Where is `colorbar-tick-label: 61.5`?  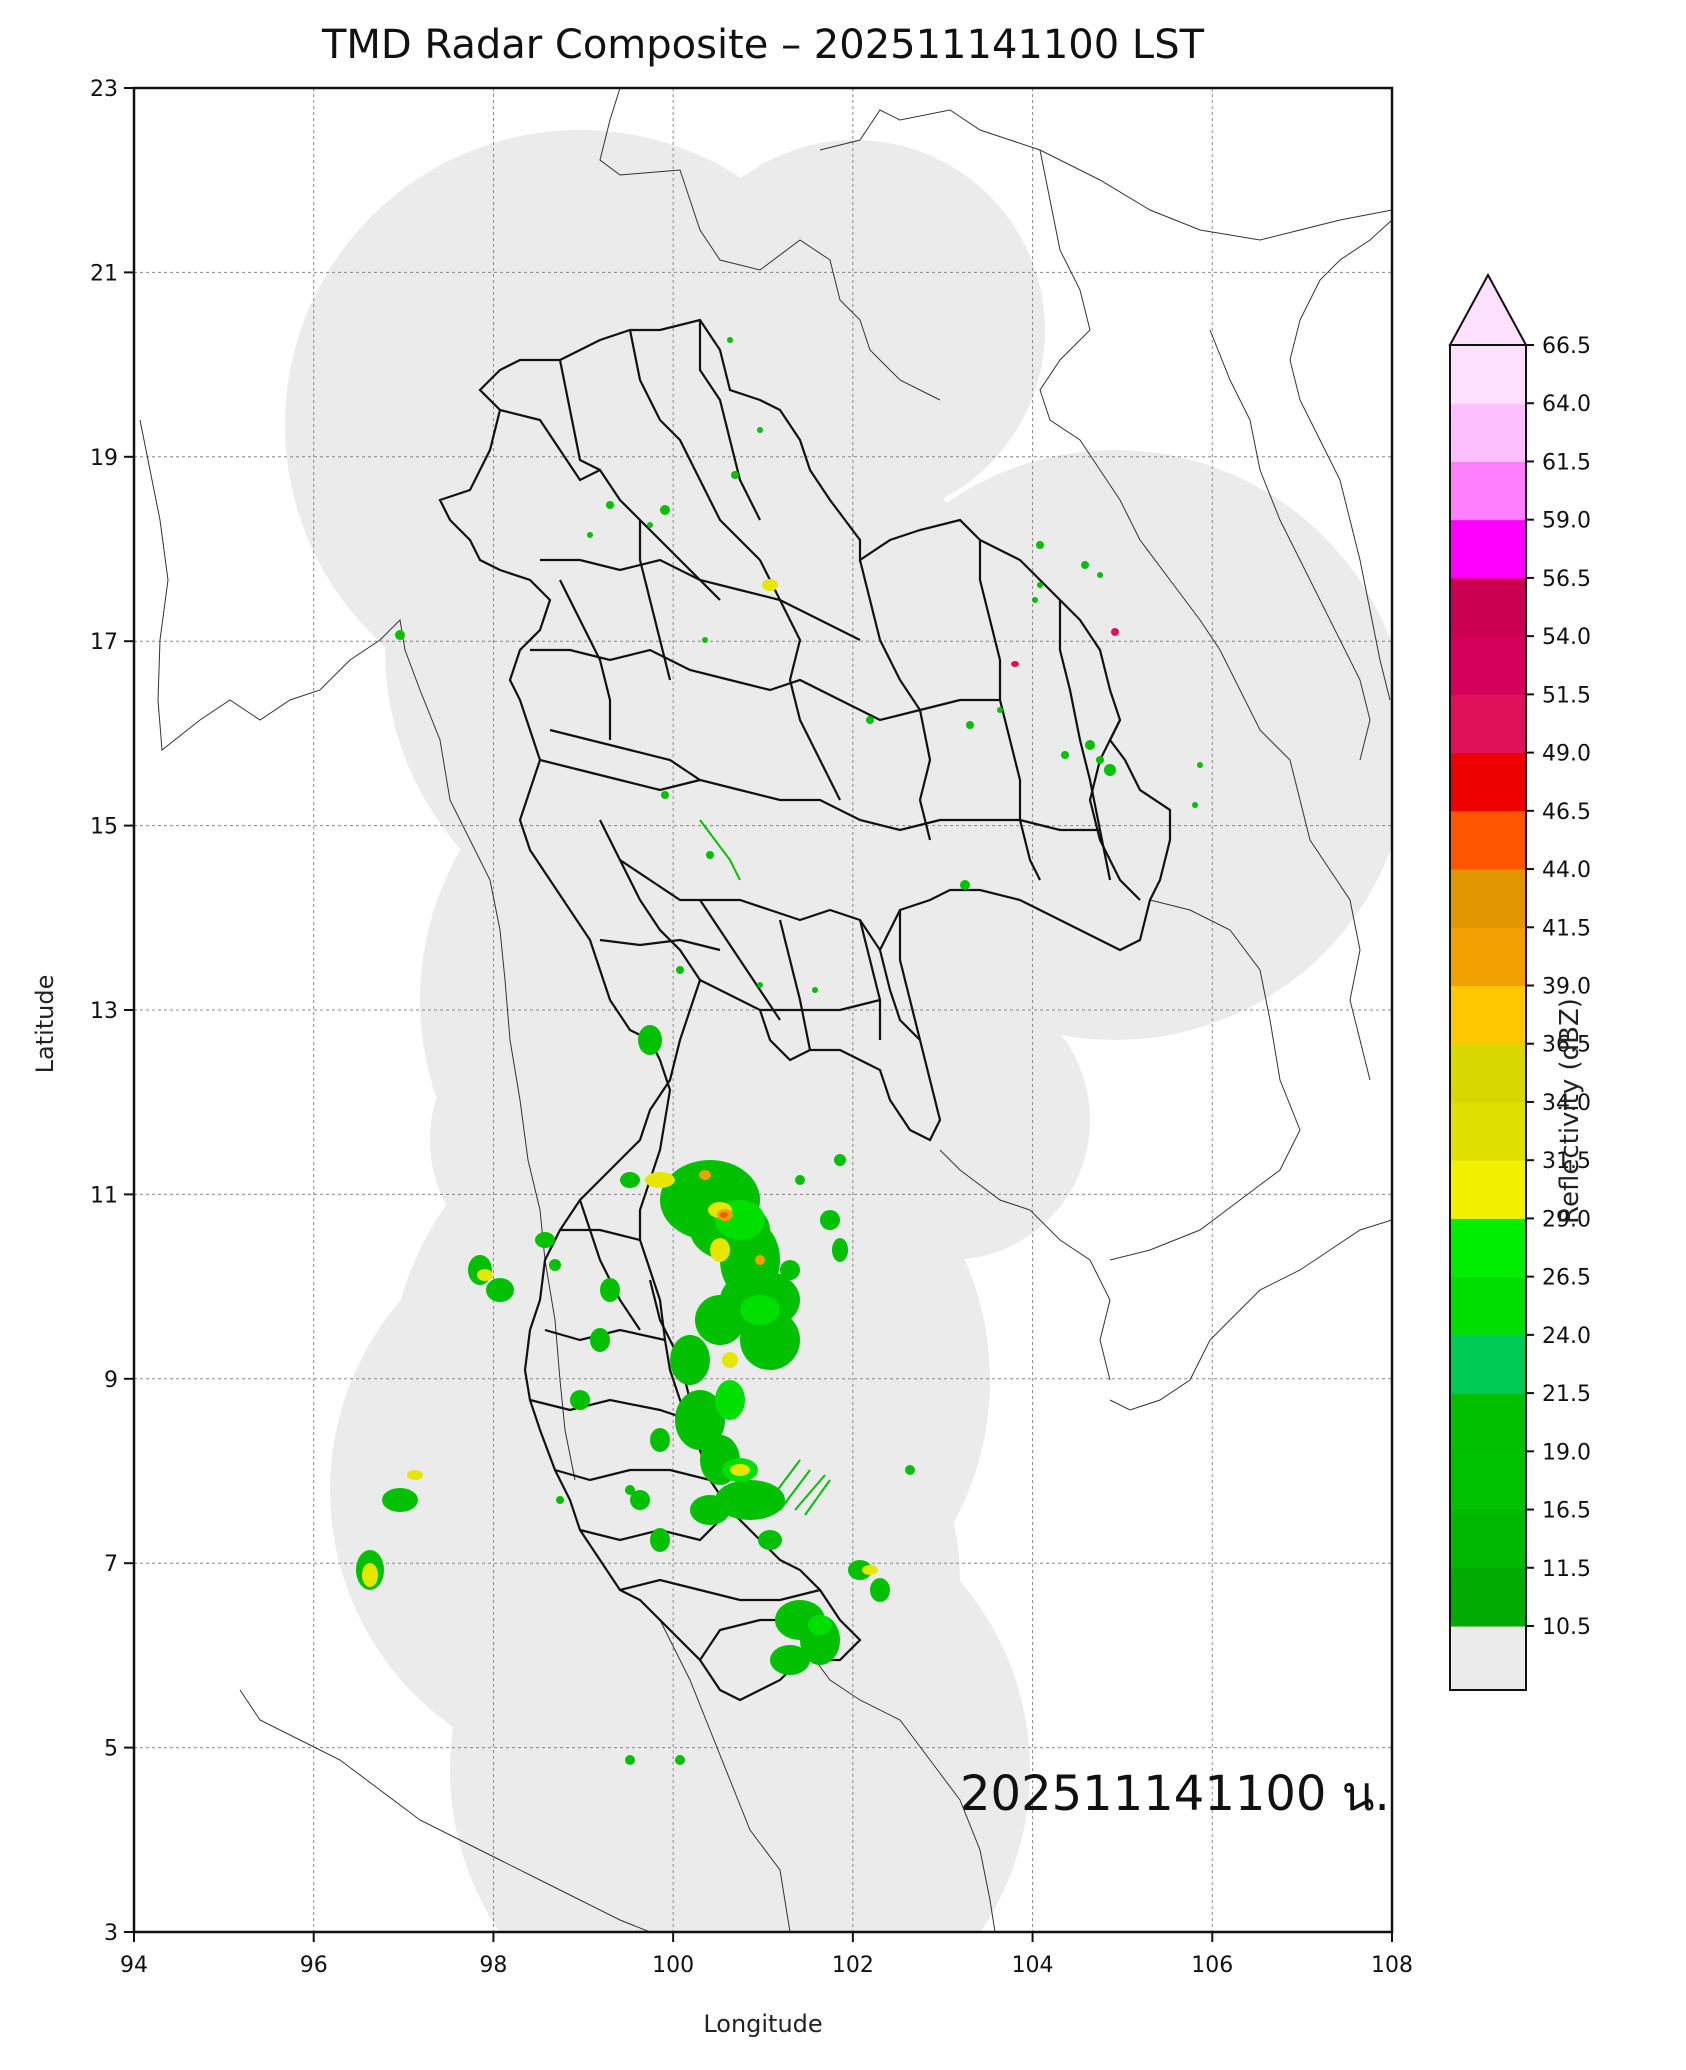
colorbar-tick-label: 61.5 is located at coordinates (1566, 462).